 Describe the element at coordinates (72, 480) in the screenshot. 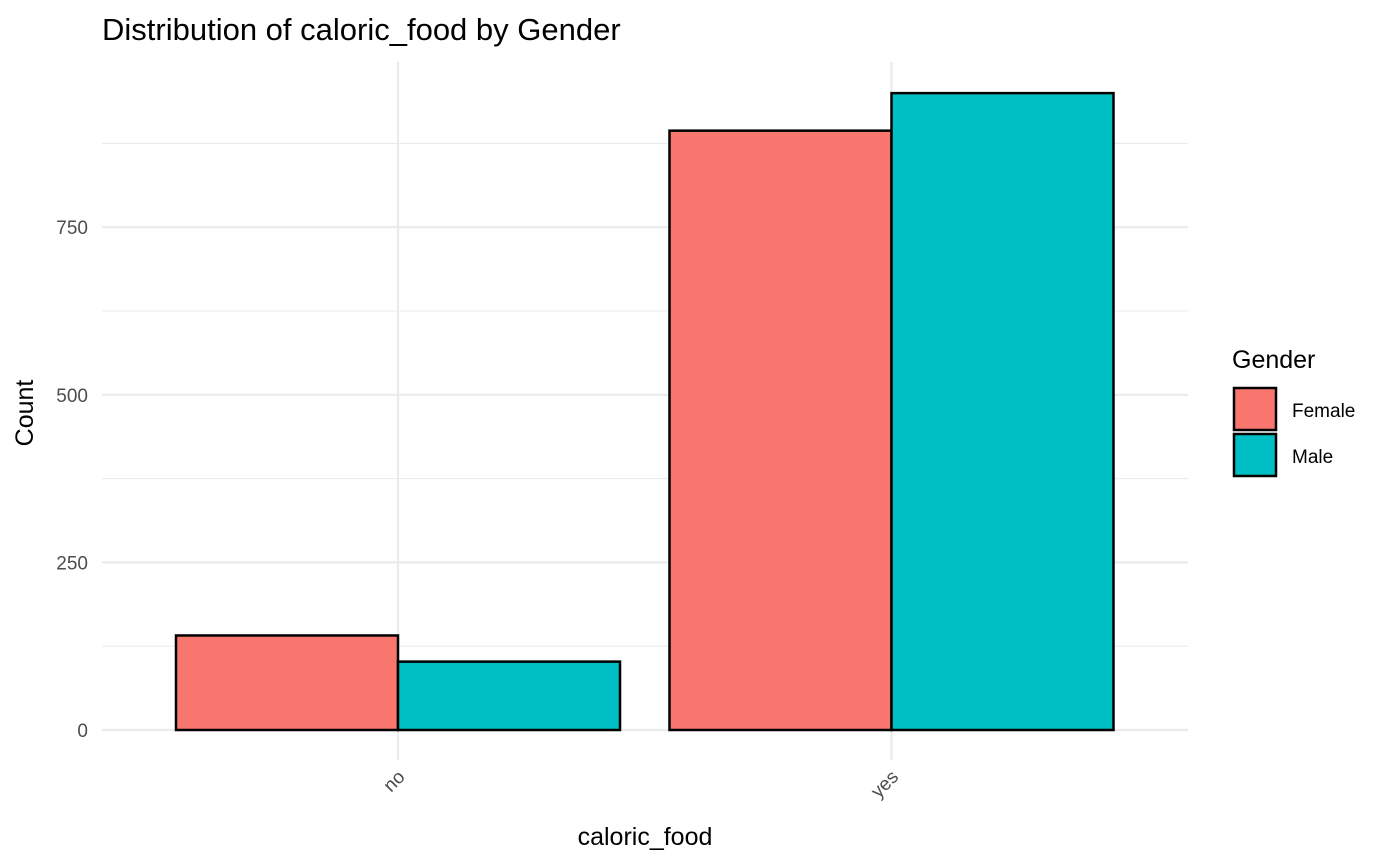

I see `y-axis-ticks: 0 250 500 750` at that location.